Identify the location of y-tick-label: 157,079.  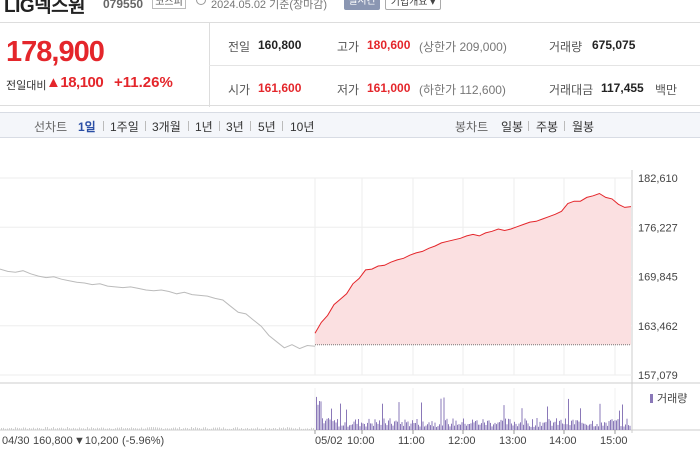
(658, 376).